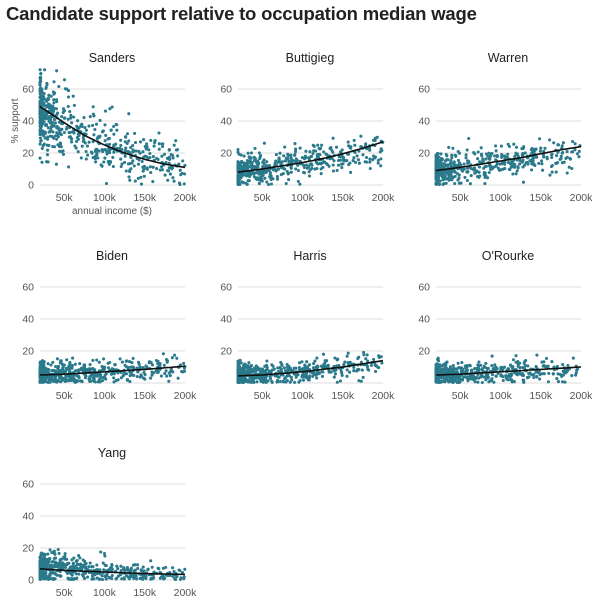 The height and width of the screenshot is (611, 600). What do you see at coordinates (507, 369) in the screenshot?
I see `scatter-points` at bounding box center [507, 369].